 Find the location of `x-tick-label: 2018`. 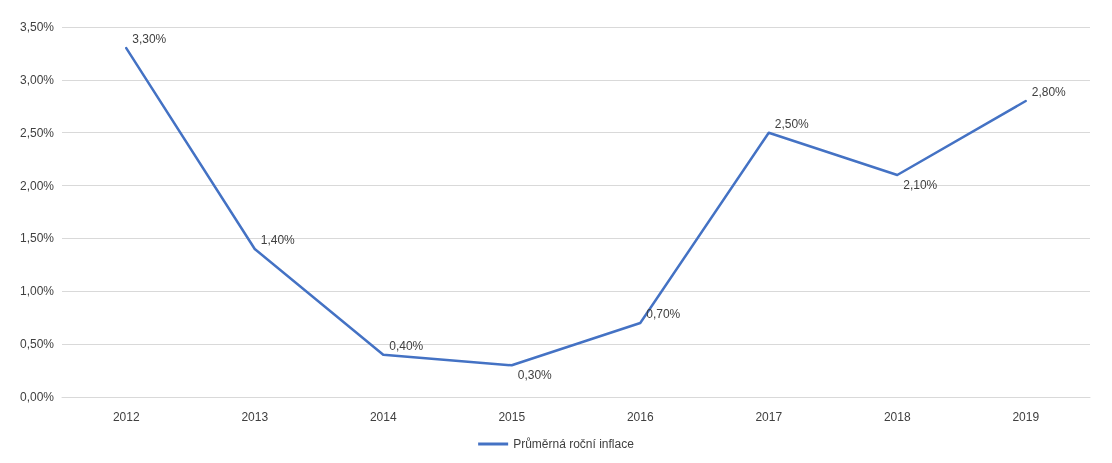

x-tick-label: 2018 is located at coordinates (897, 417).